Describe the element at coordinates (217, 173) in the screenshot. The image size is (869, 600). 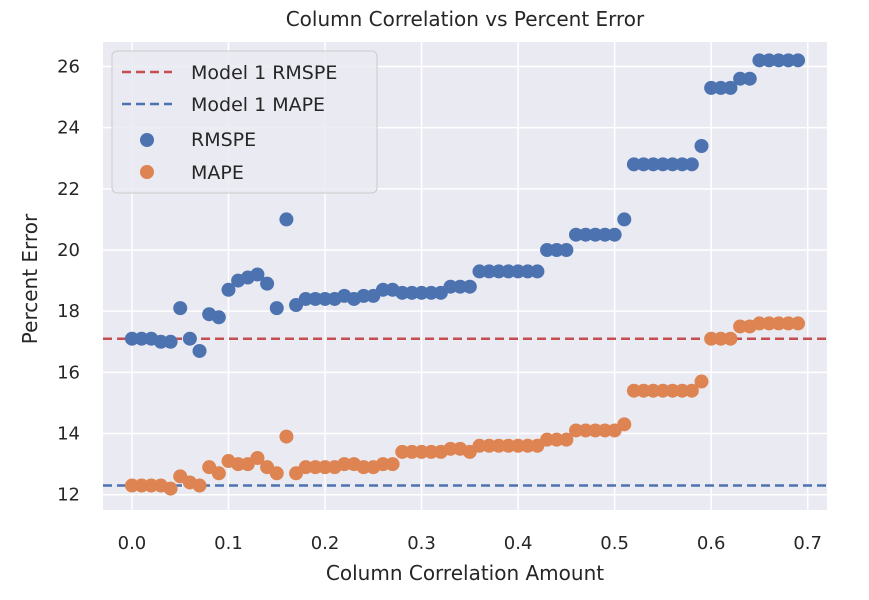
I see `legend-label-mape: MAPE` at that location.